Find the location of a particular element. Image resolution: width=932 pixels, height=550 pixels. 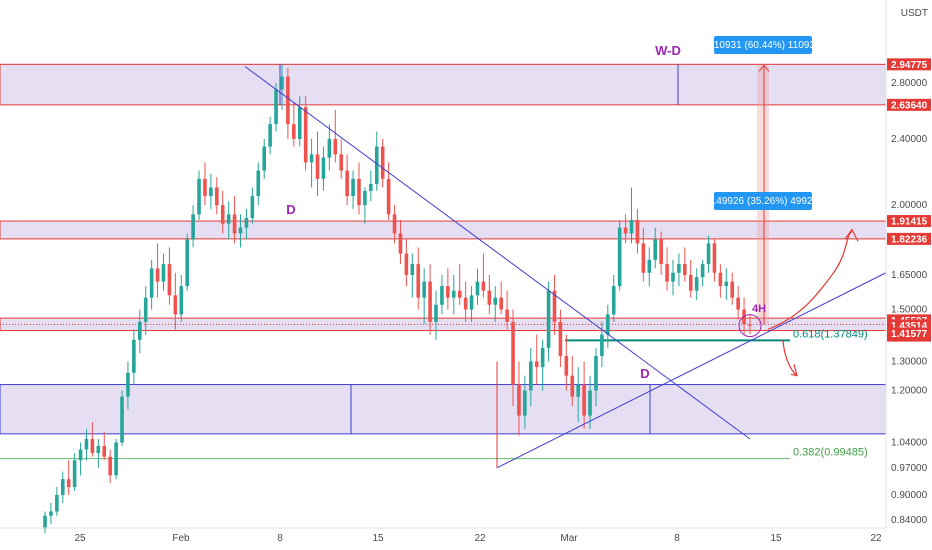

pattern-label-4h: 4H is located at coordinates (759, 309).